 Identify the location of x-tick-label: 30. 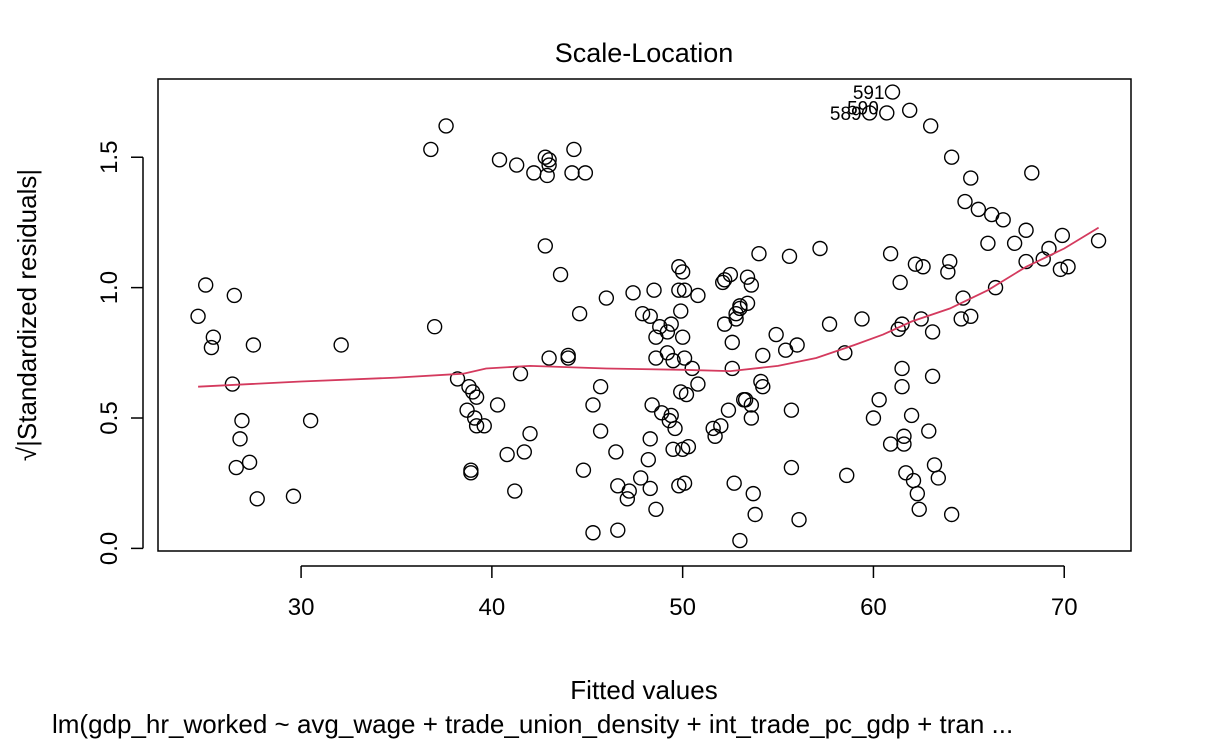
(301, 607).